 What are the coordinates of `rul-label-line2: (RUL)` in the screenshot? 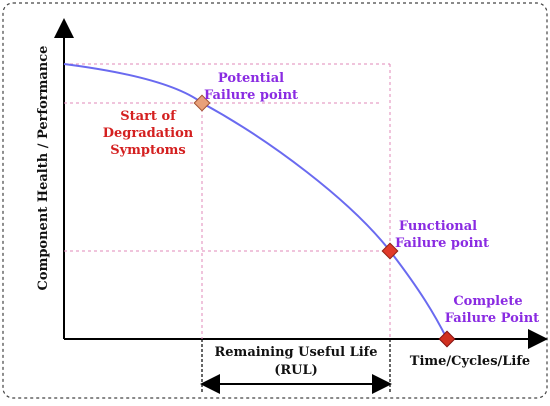 It's located at (296, 370).